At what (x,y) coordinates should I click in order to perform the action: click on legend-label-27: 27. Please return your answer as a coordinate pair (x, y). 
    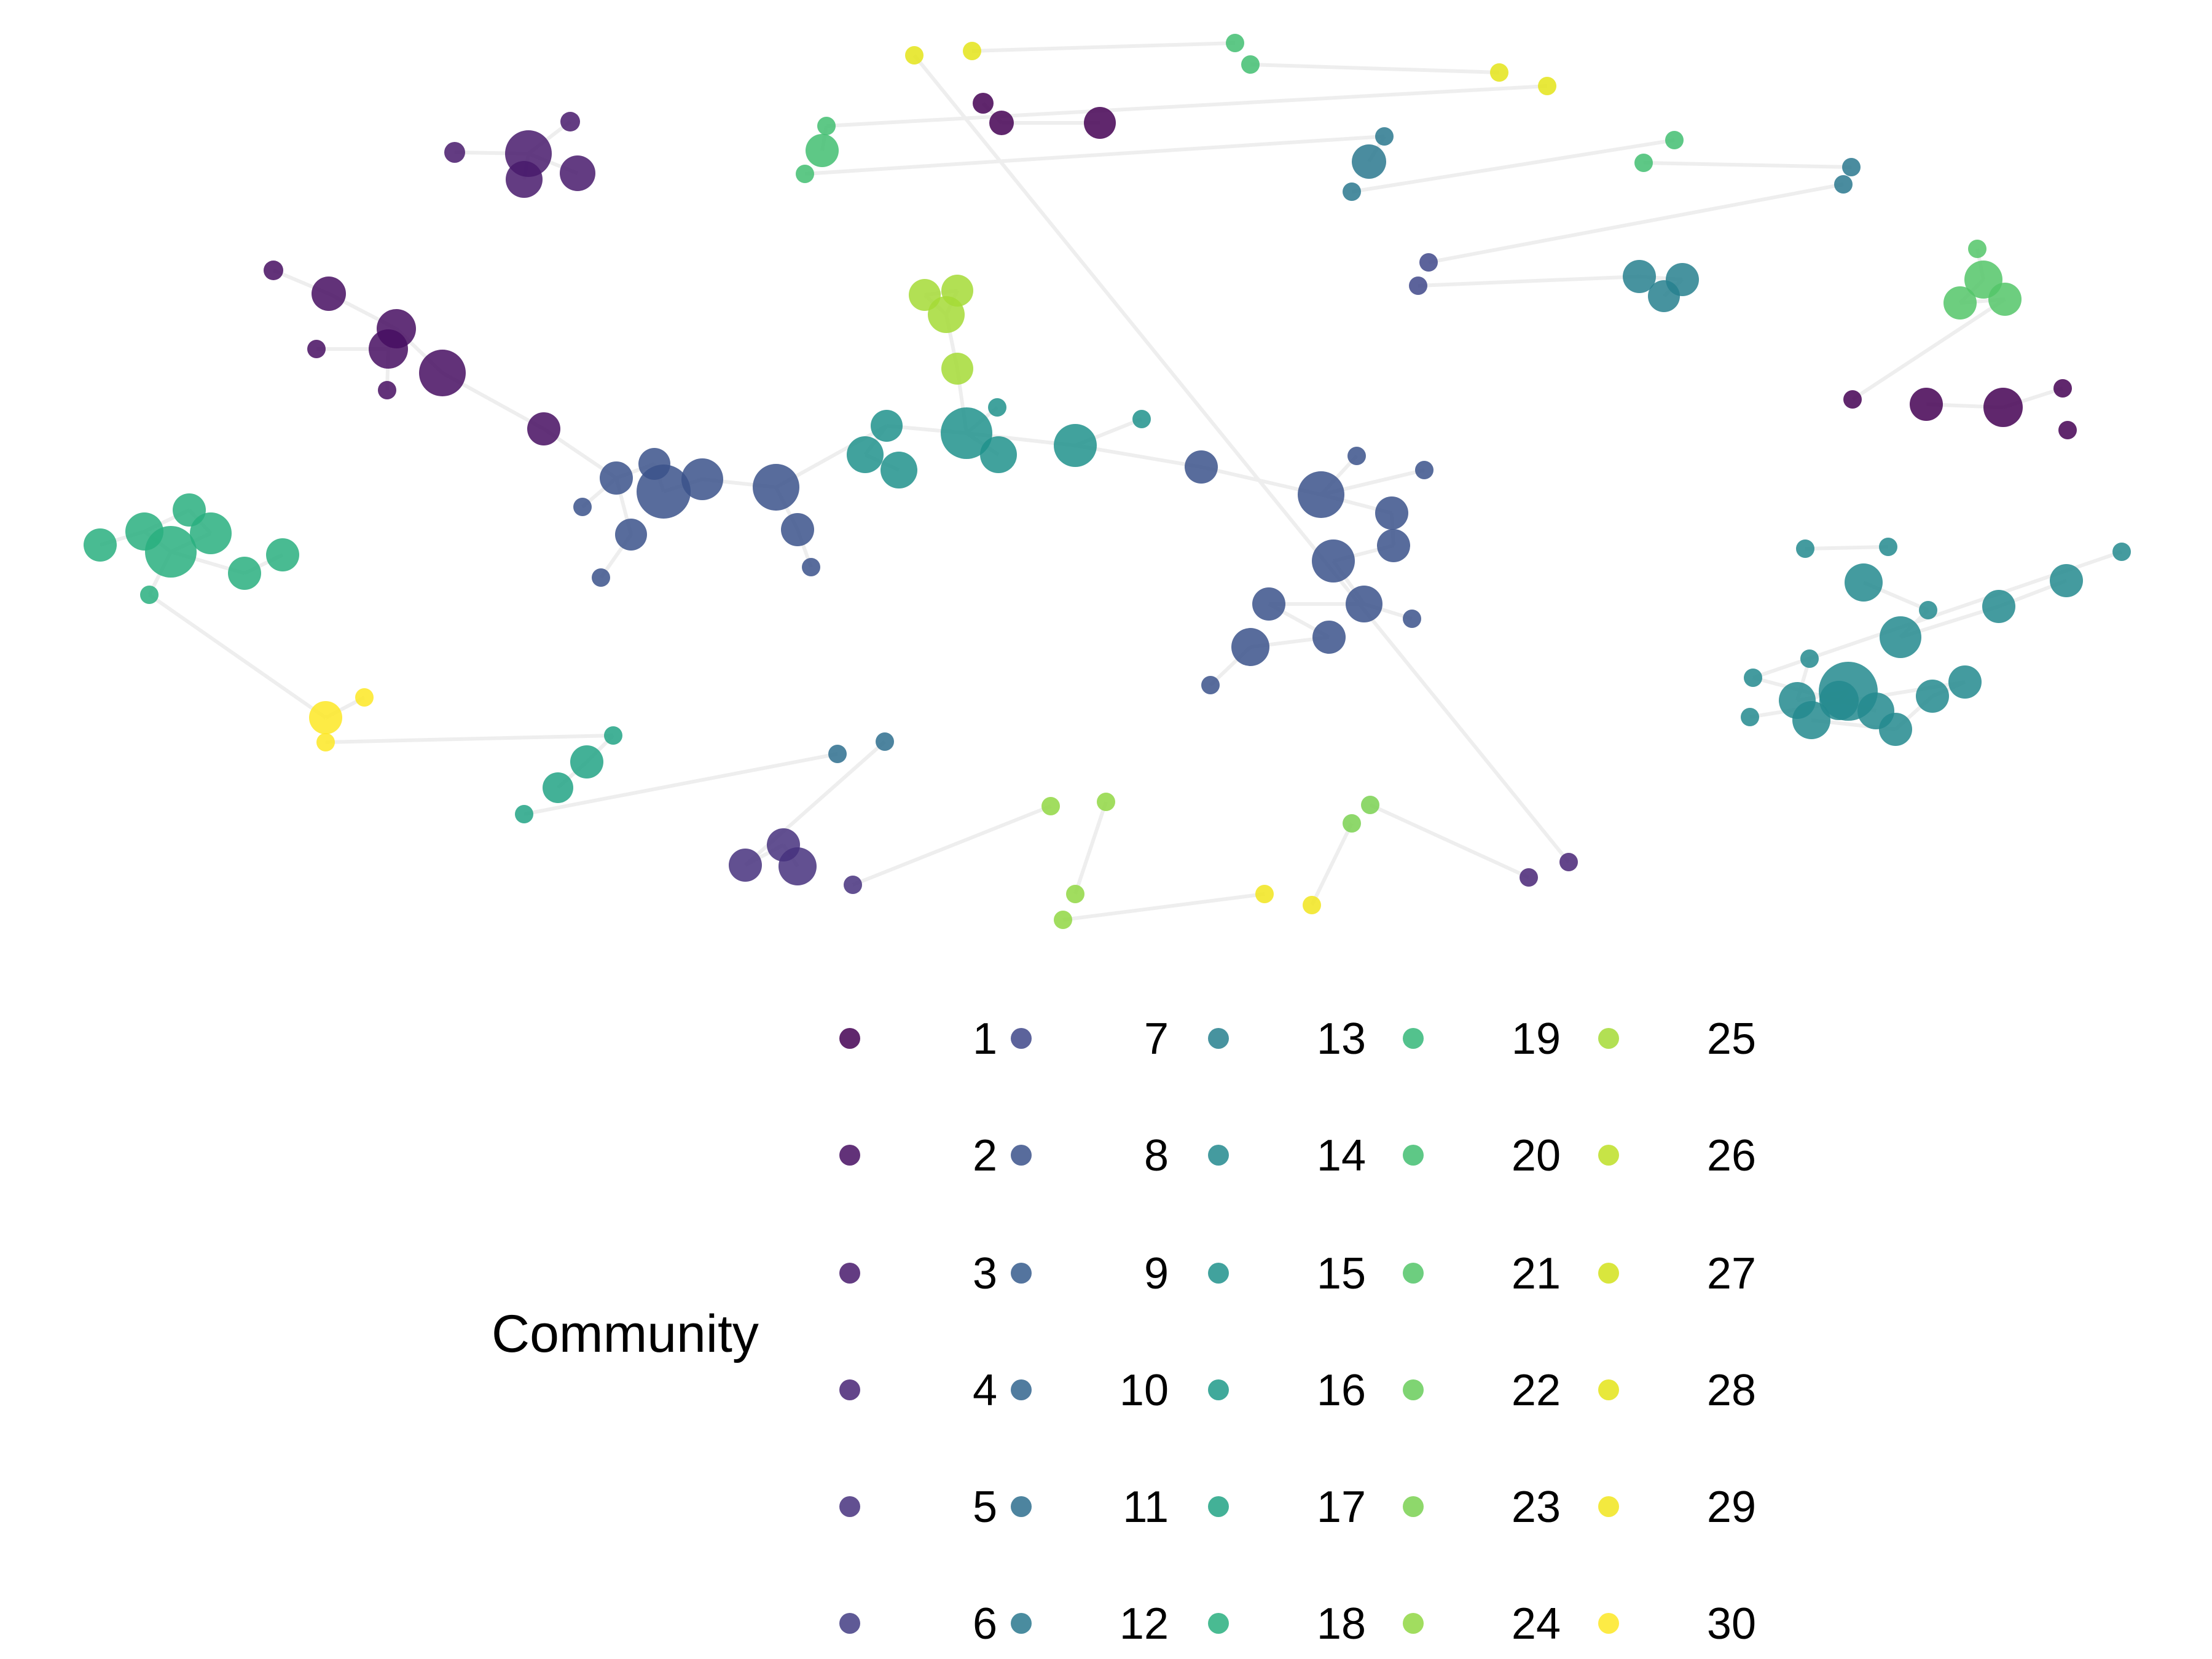
    Looking at the image, I should click on (1731, 1273).